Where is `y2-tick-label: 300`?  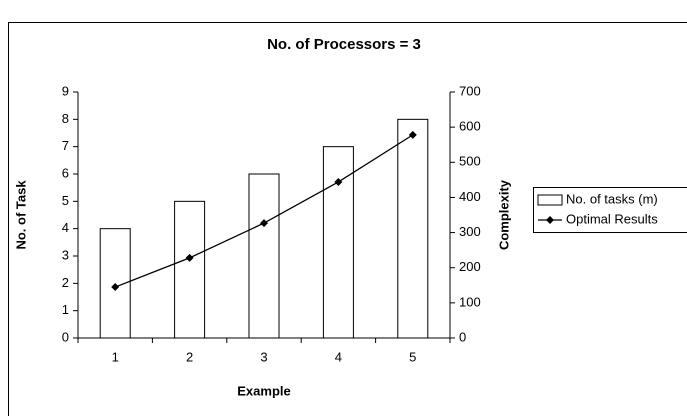
y2-tick-label: 300 is located at coordinates (470, 231).